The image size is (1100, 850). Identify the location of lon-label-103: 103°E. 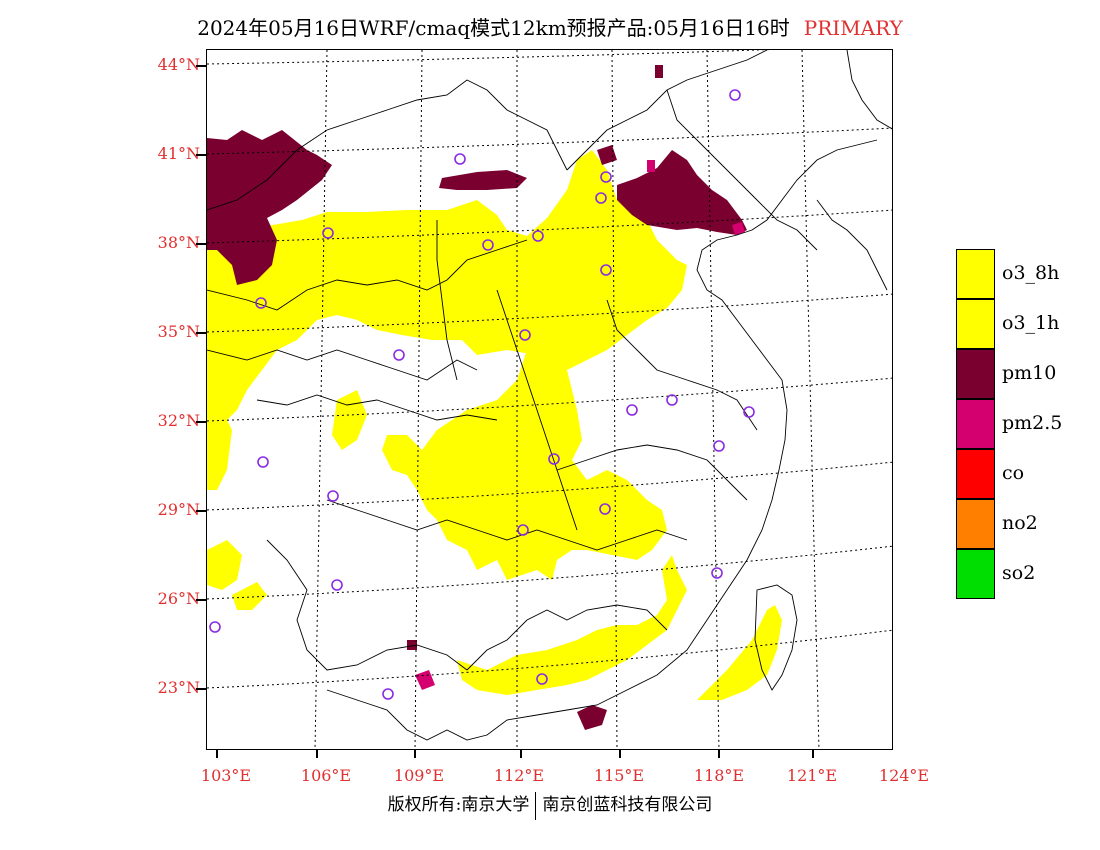
(226, 775).